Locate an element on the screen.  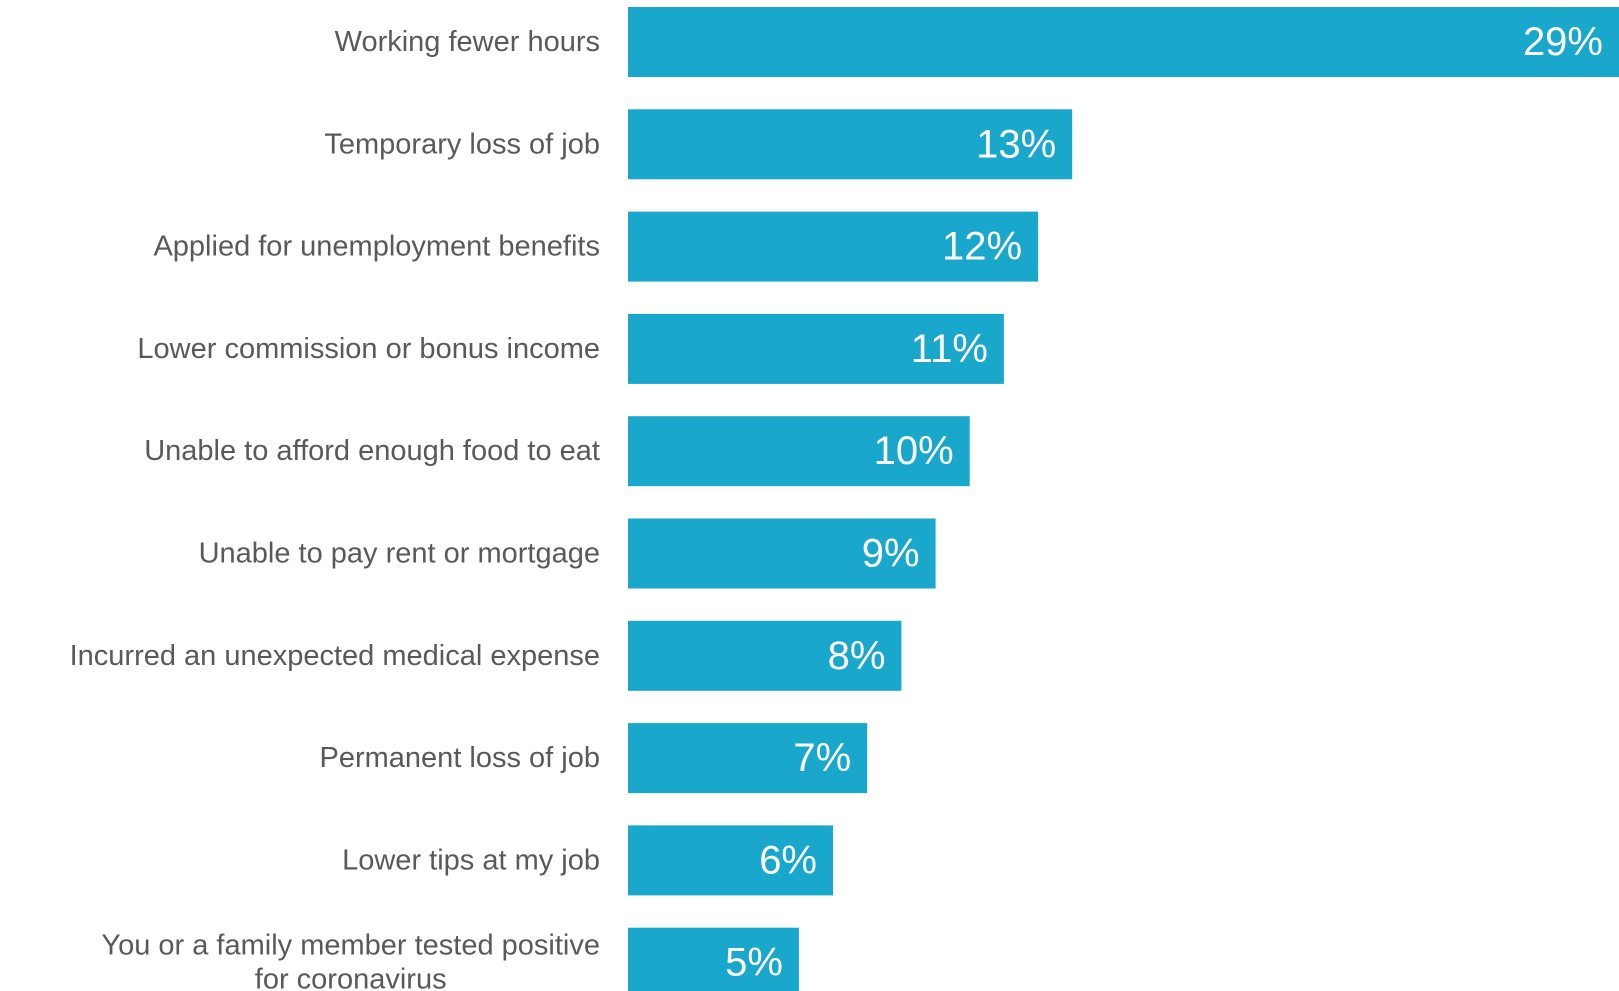
value-label: 11% is located at coordinates (949, 349).